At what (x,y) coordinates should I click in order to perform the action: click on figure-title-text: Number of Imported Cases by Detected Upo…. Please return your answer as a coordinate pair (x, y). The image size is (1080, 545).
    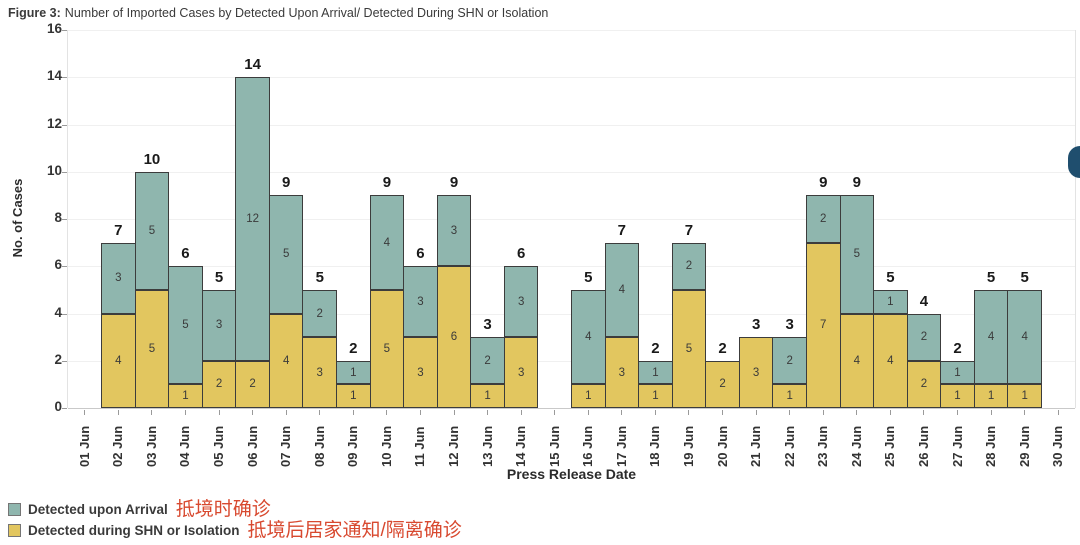
    Looking at the image, I should click on (306, 13).